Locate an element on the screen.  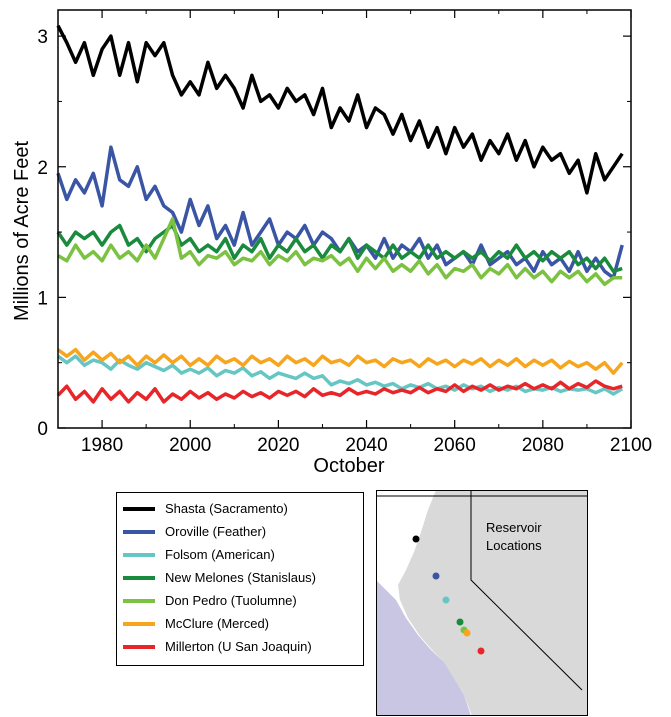
legend-item: McClure (Merced) is located at coordinates (243, 623).